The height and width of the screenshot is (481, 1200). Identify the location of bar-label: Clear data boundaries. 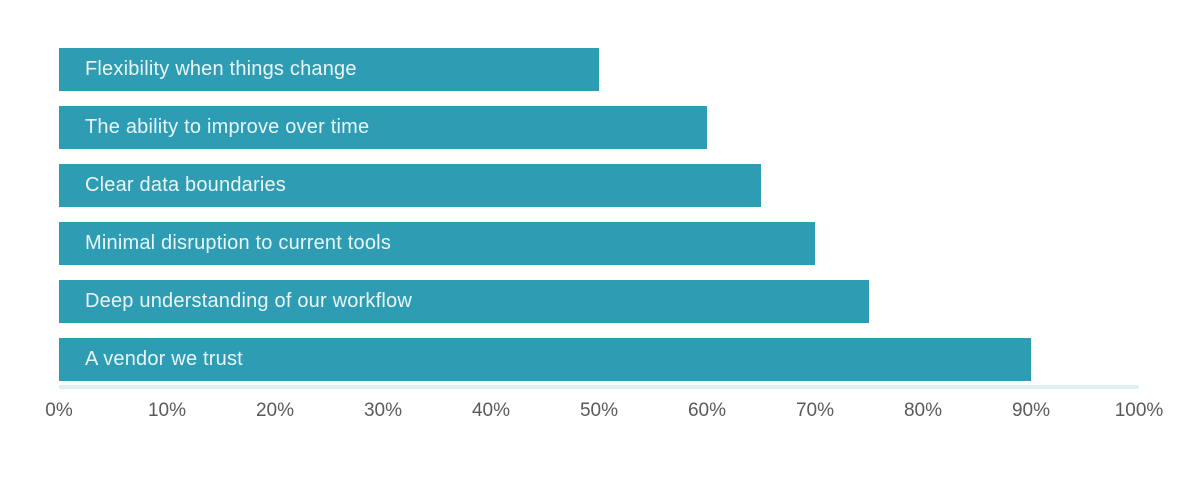
(185, 185).